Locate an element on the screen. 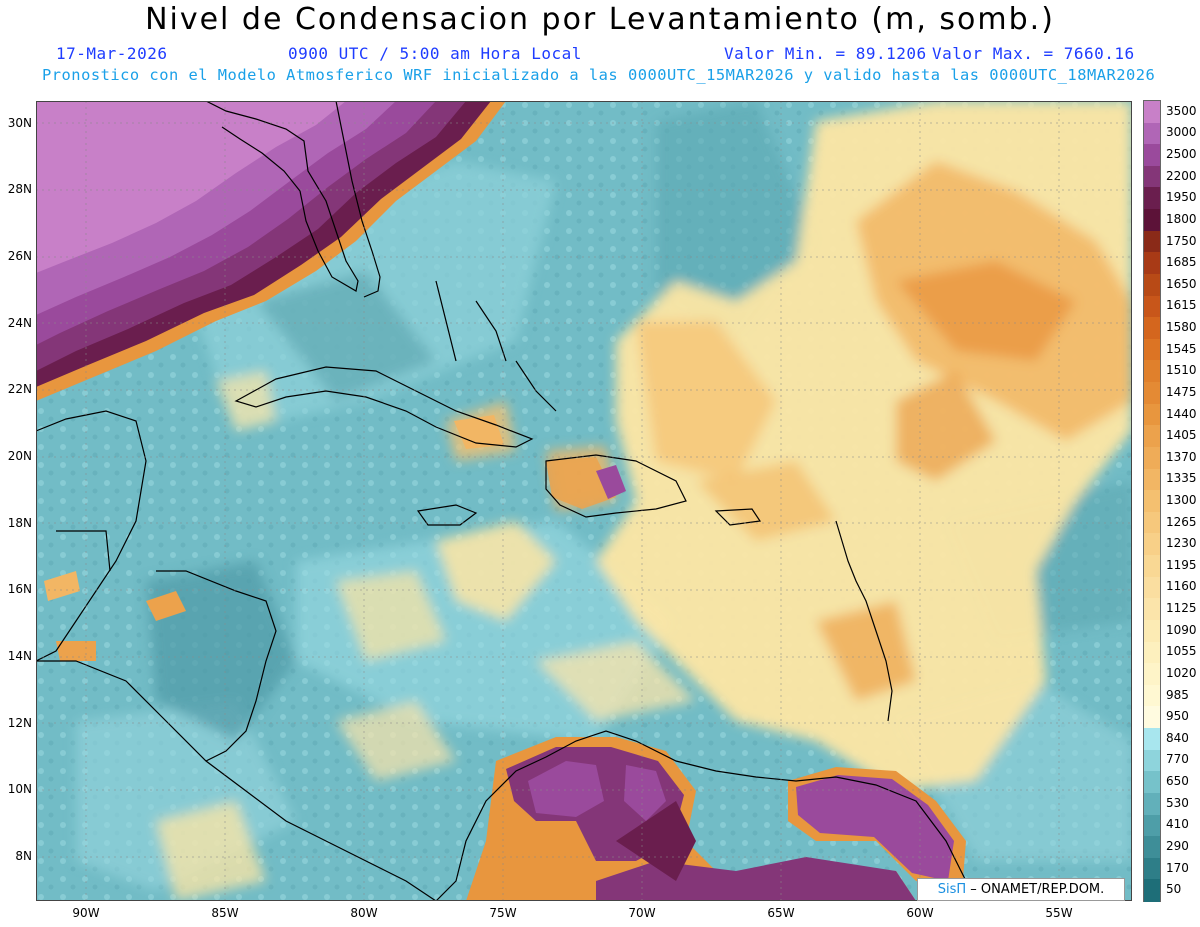 The height and width of the screenshot is (927, 1200). lat-label-14n: 14N is located at coordinates (19, 656).